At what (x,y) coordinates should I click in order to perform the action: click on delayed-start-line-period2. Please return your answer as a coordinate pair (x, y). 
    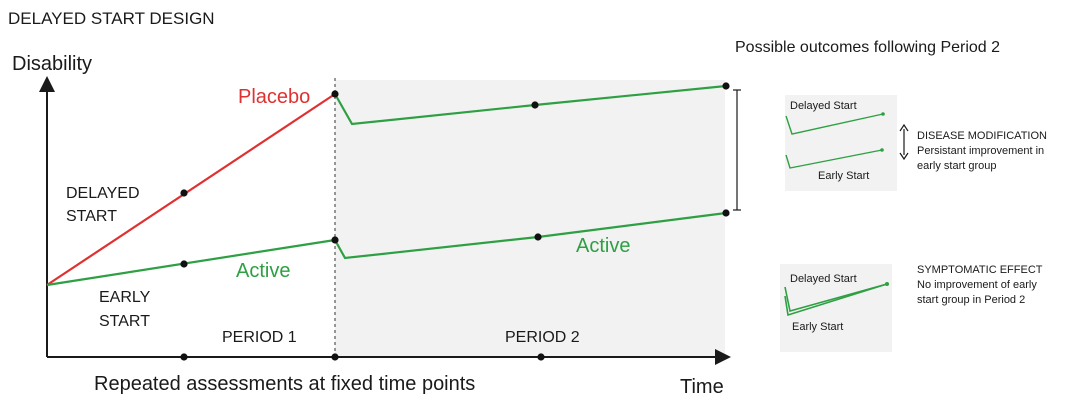
    Looking at the image, I should click on (530, 105).